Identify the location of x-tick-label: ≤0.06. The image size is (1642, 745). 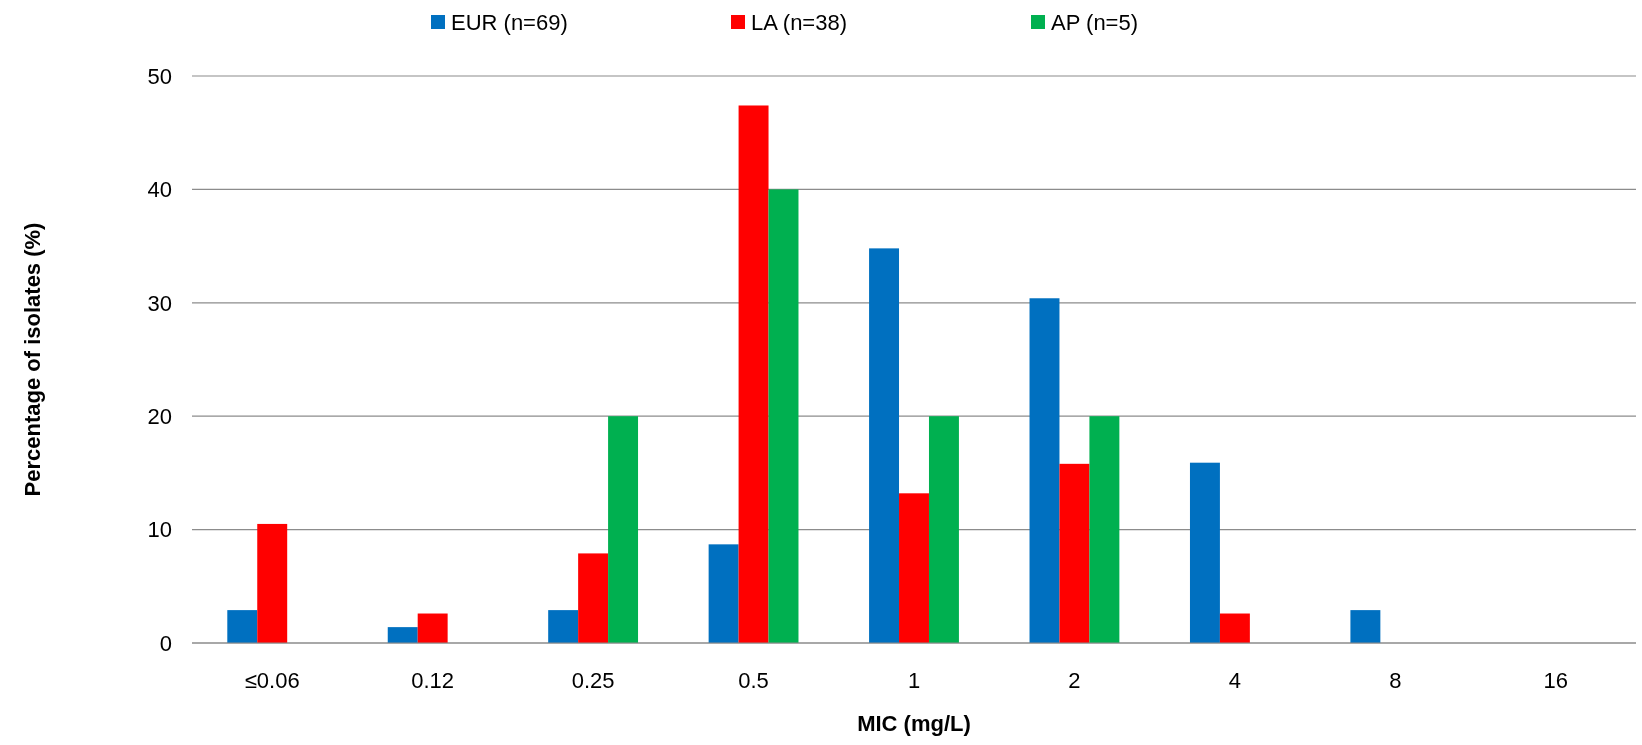
(272, 680).